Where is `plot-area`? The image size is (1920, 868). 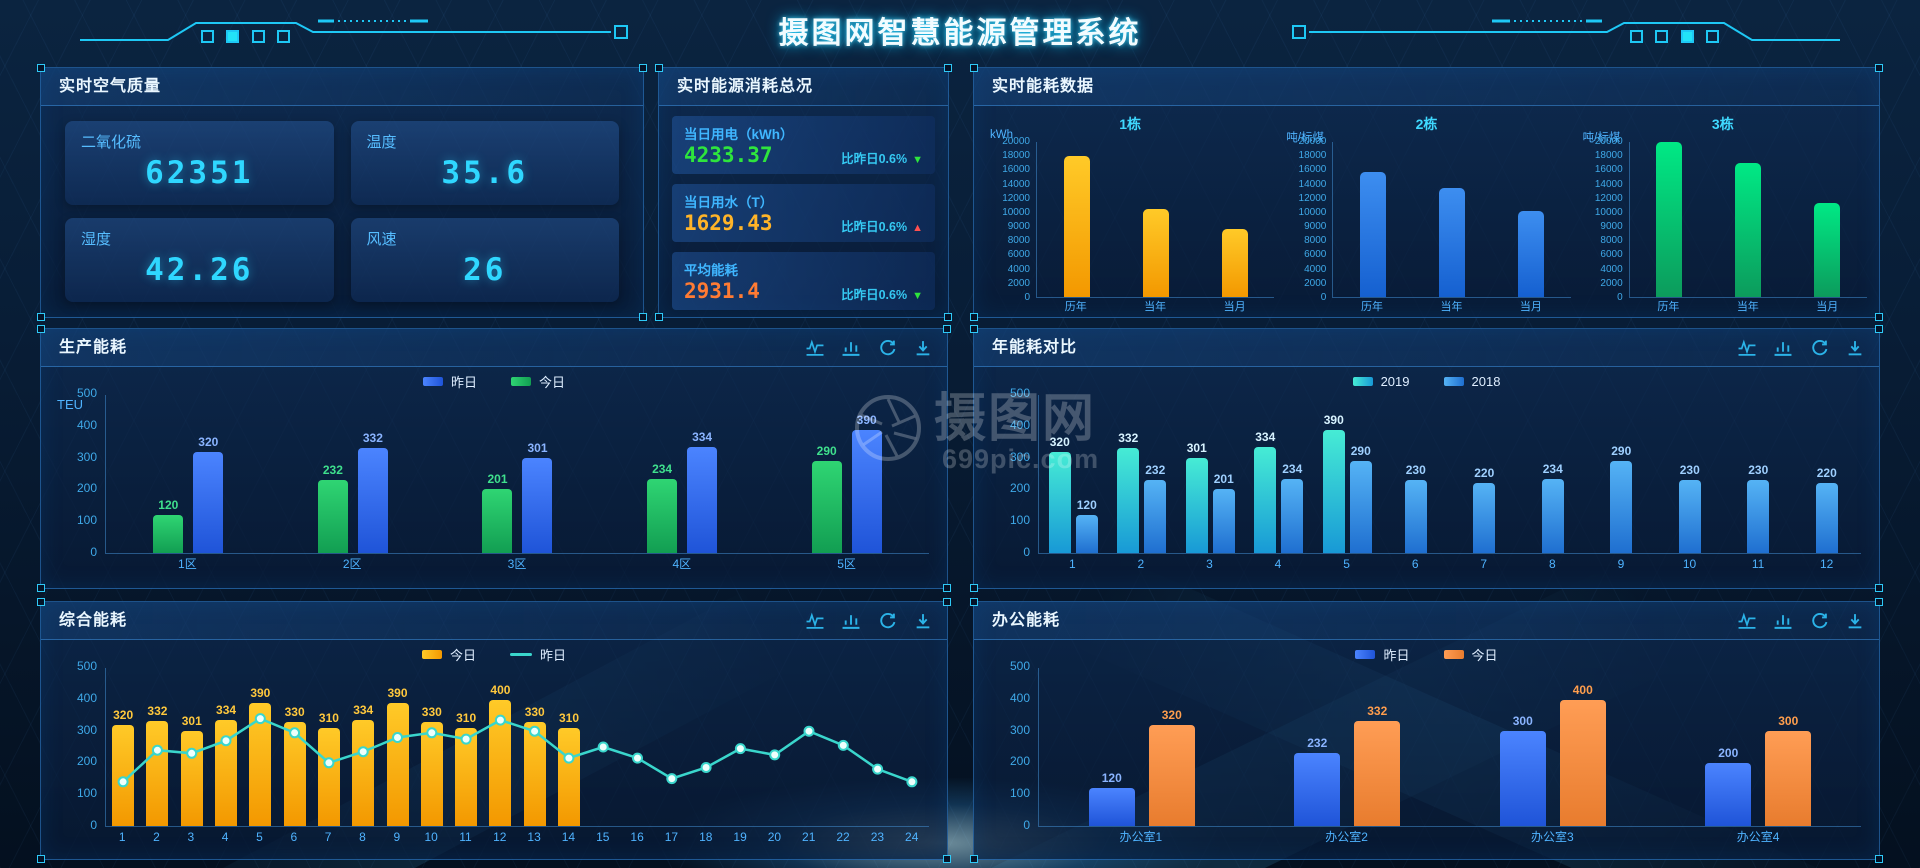
plot-area is located at coordinates (1747, 220).